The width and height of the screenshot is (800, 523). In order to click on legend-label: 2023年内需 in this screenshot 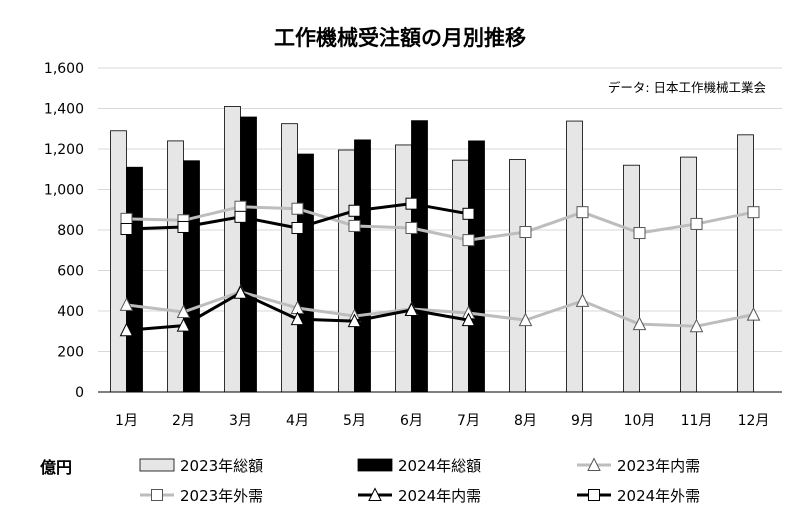, I will do `click(658, 466)`.